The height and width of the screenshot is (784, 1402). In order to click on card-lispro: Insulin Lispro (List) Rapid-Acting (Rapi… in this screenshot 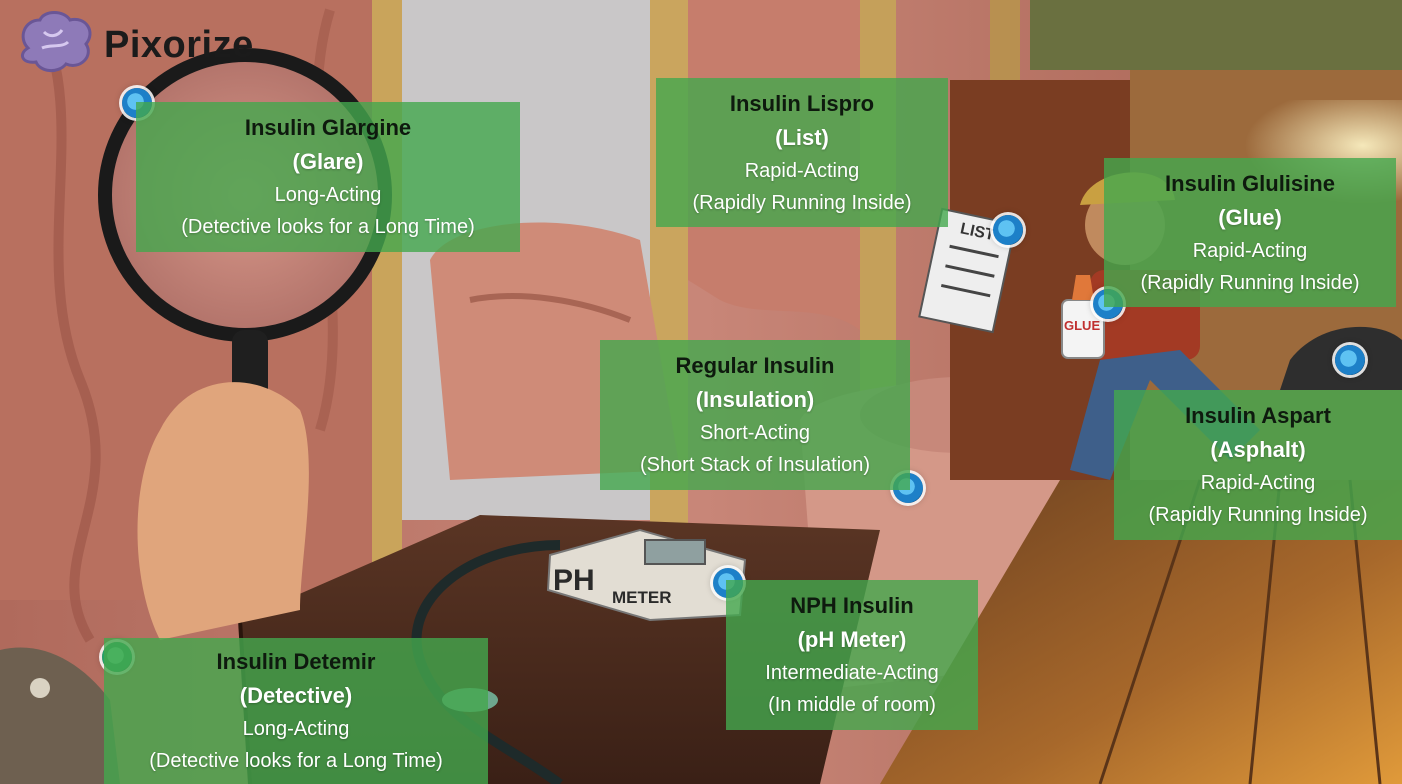, I will do `click(802, 152)`.